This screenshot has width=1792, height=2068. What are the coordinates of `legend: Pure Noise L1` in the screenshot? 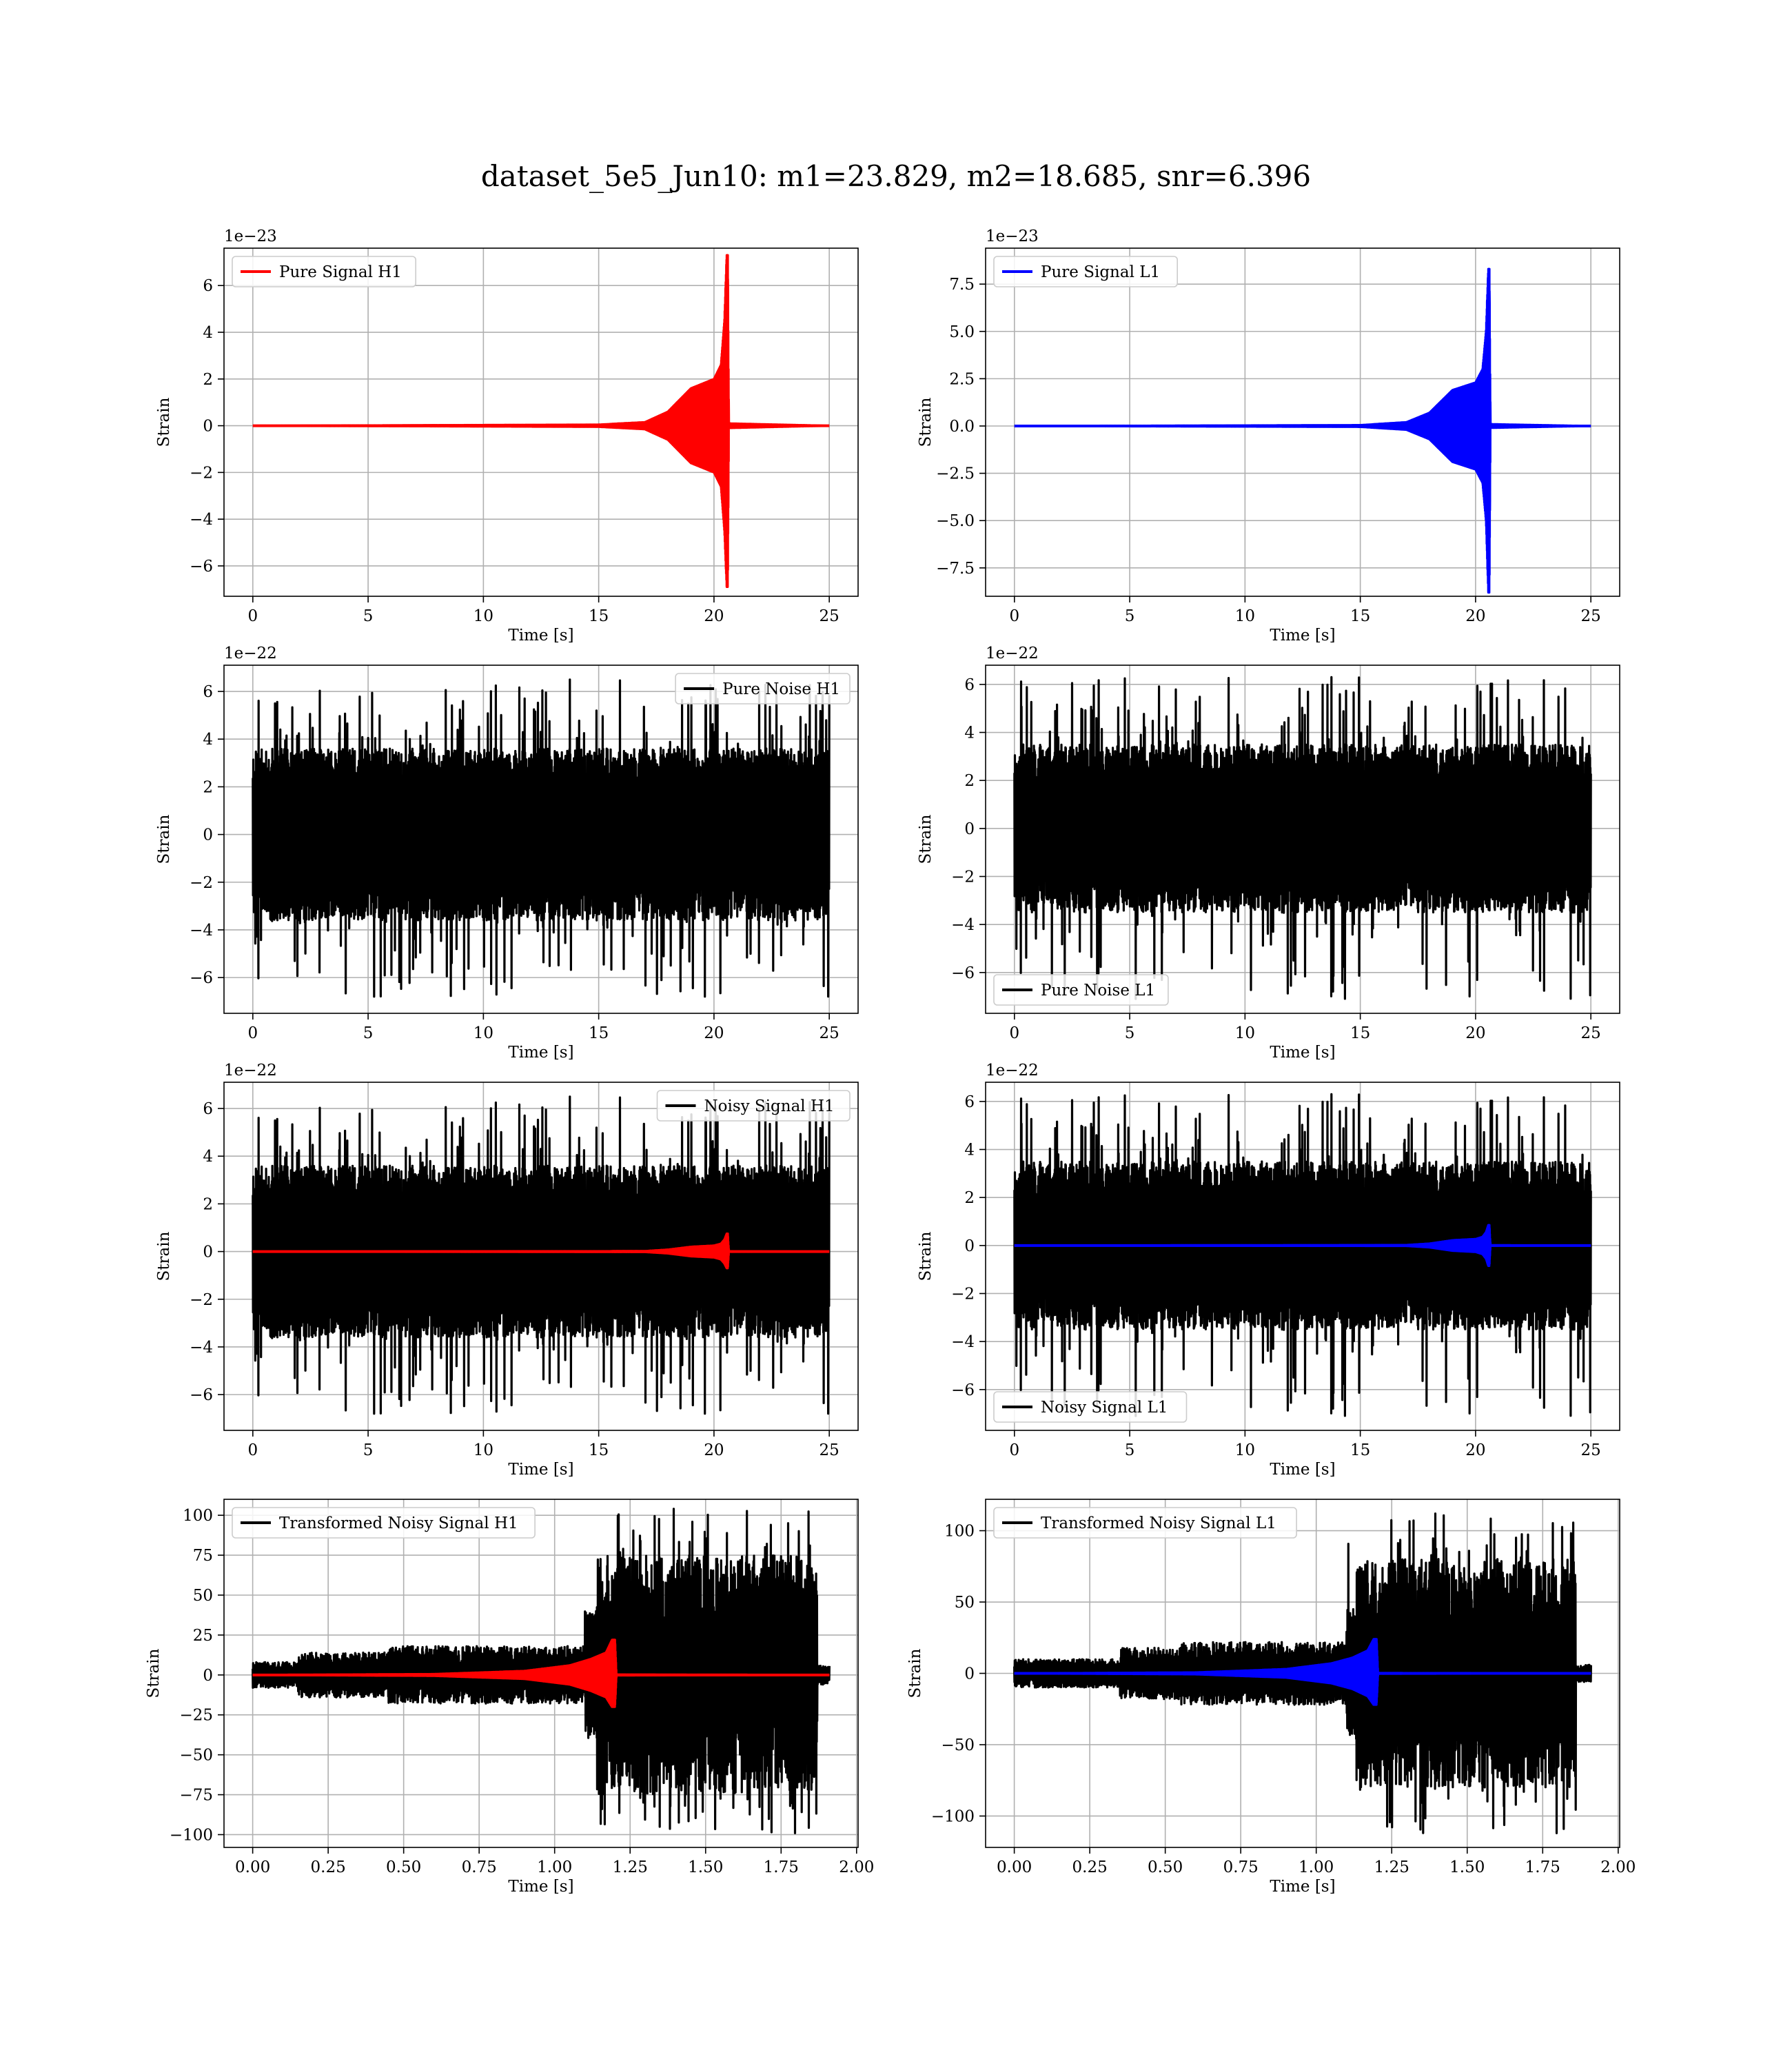 It's located at (1081, 990).